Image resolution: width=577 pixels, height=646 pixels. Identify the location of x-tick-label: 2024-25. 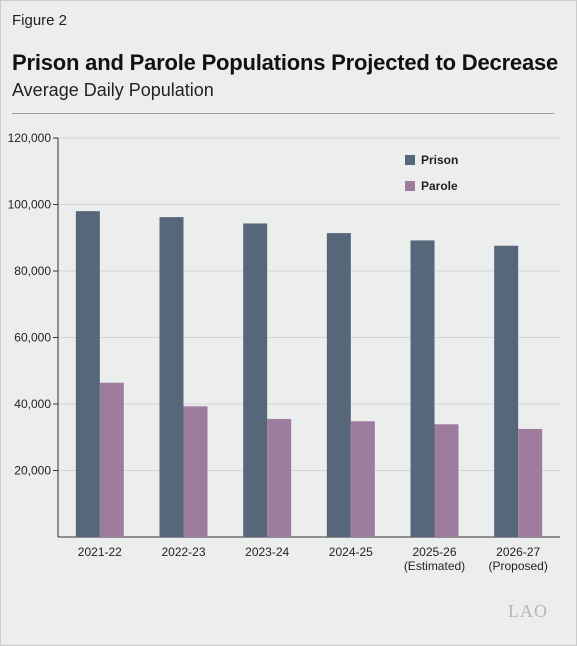
(351, 552).